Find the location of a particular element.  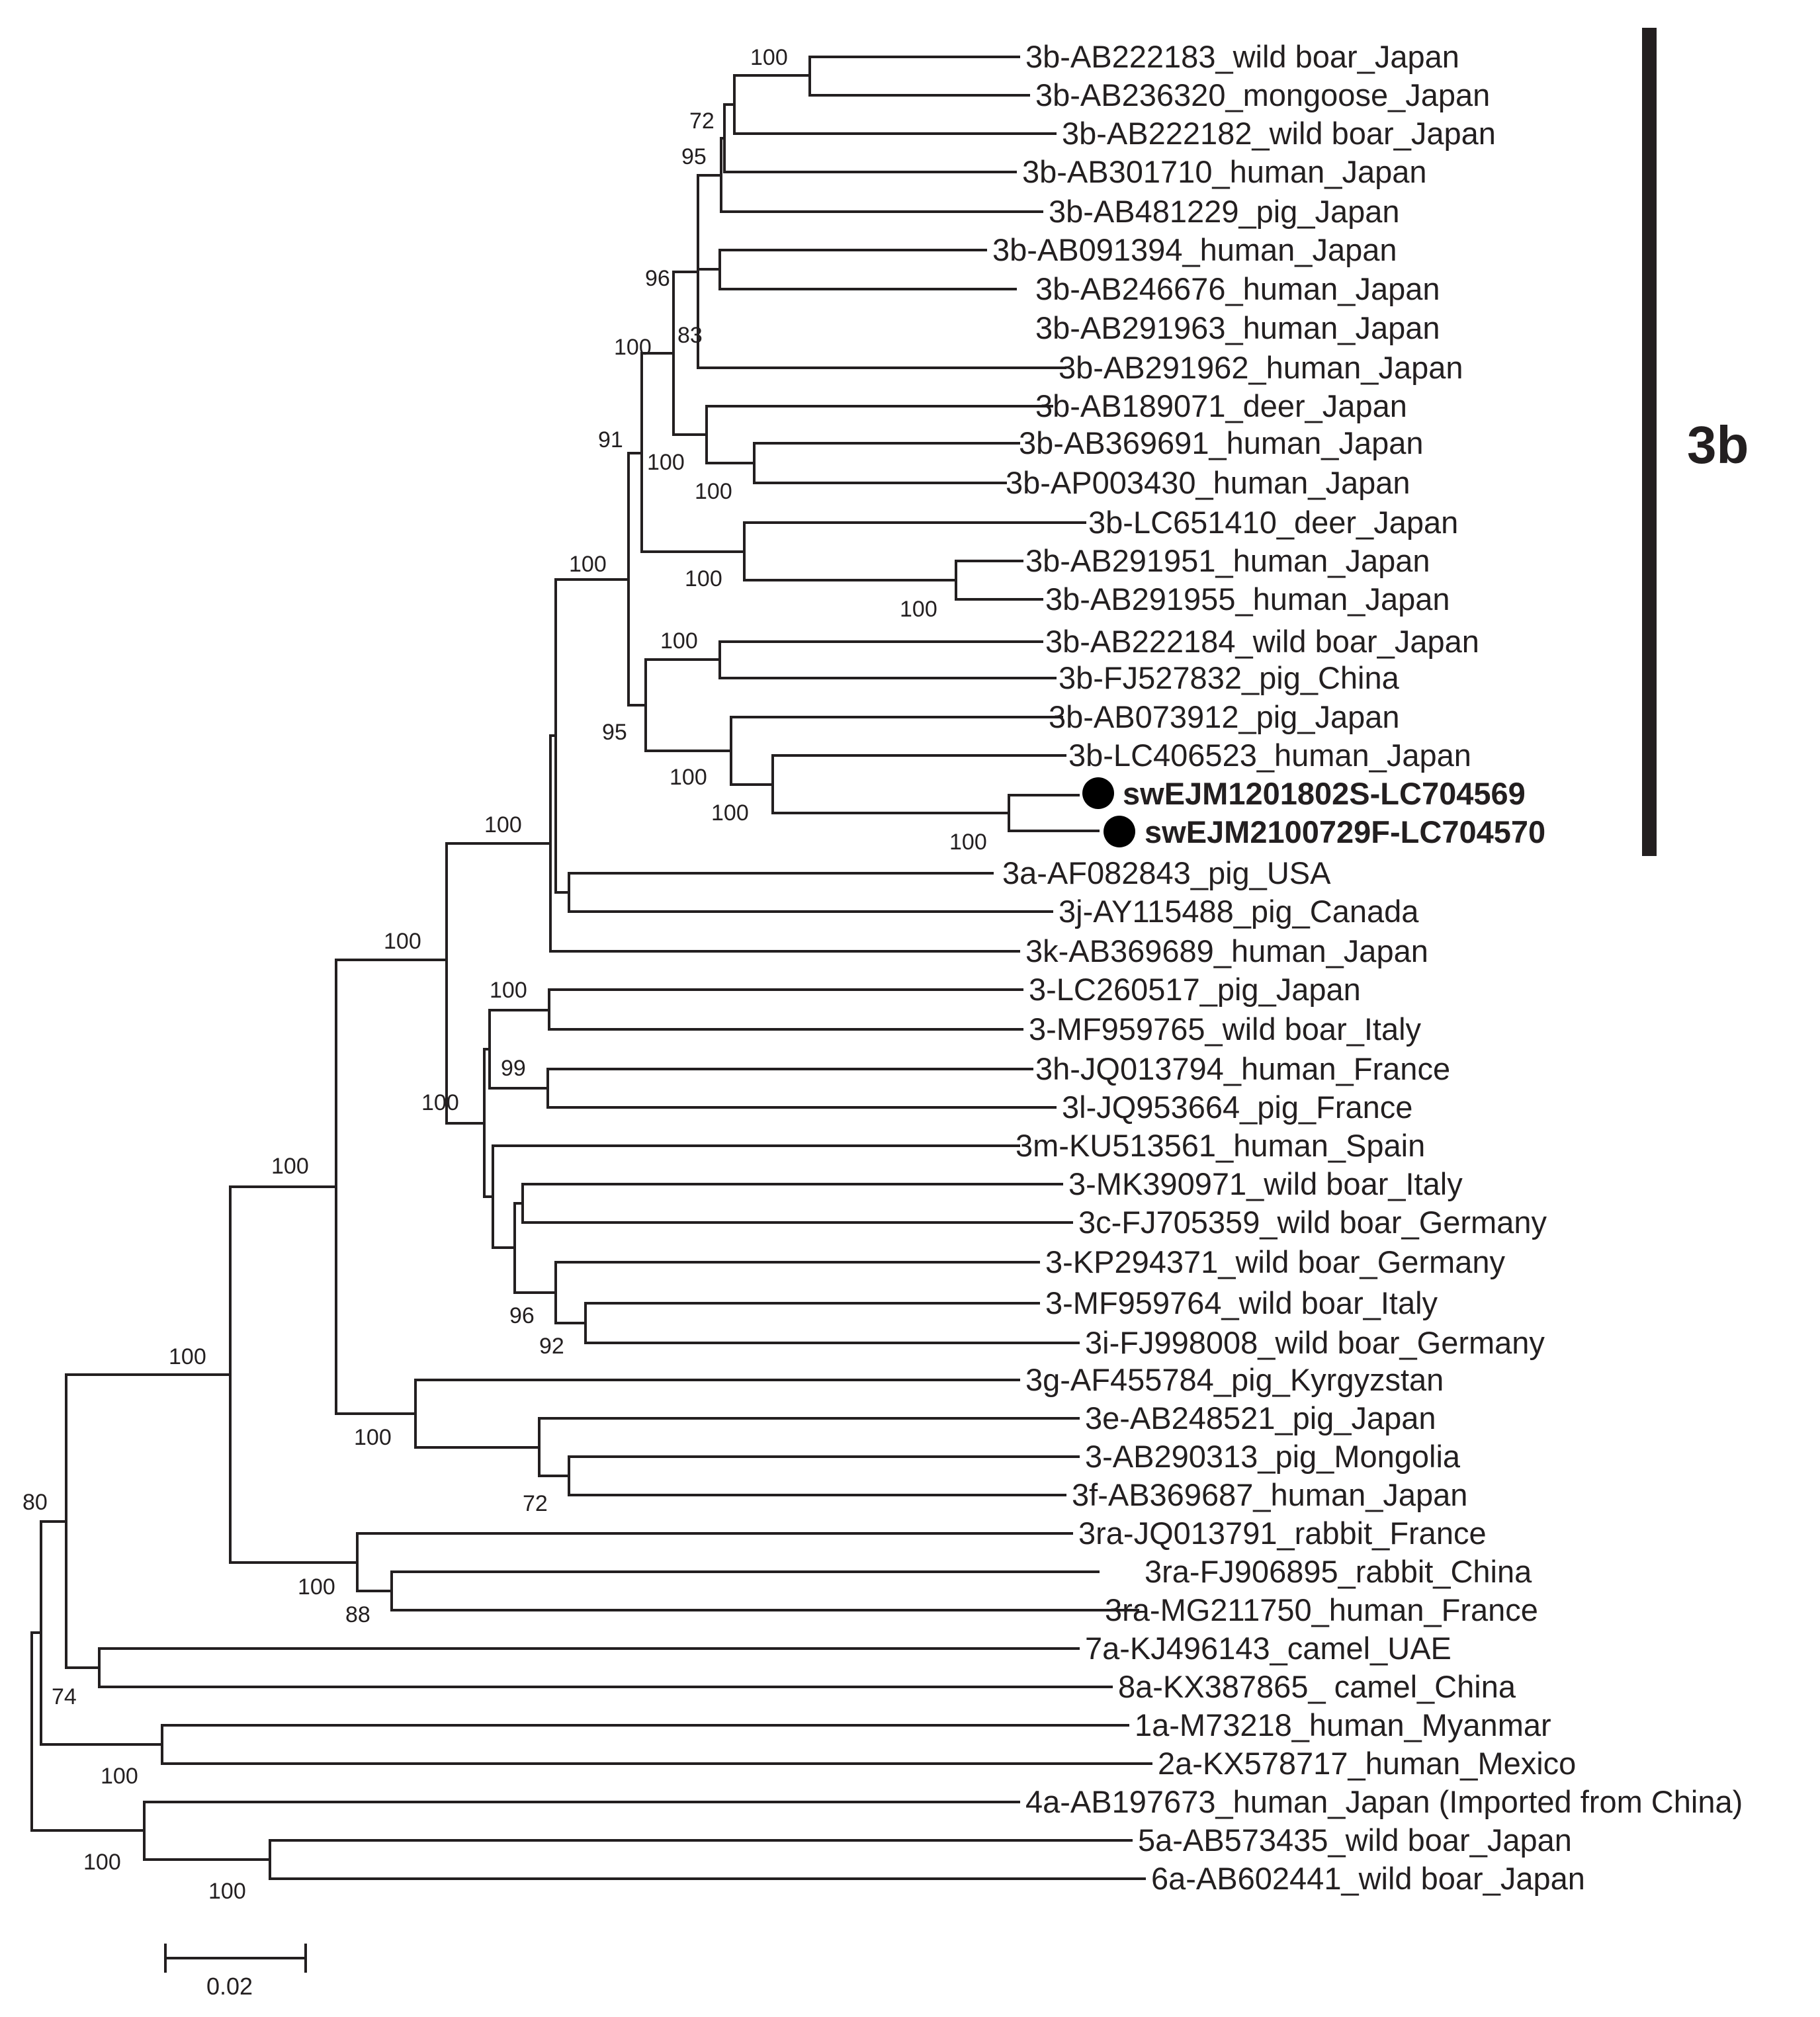

leaf-label: 3b-LC651410_deer_Japan is located at coordinates (1273, 522).